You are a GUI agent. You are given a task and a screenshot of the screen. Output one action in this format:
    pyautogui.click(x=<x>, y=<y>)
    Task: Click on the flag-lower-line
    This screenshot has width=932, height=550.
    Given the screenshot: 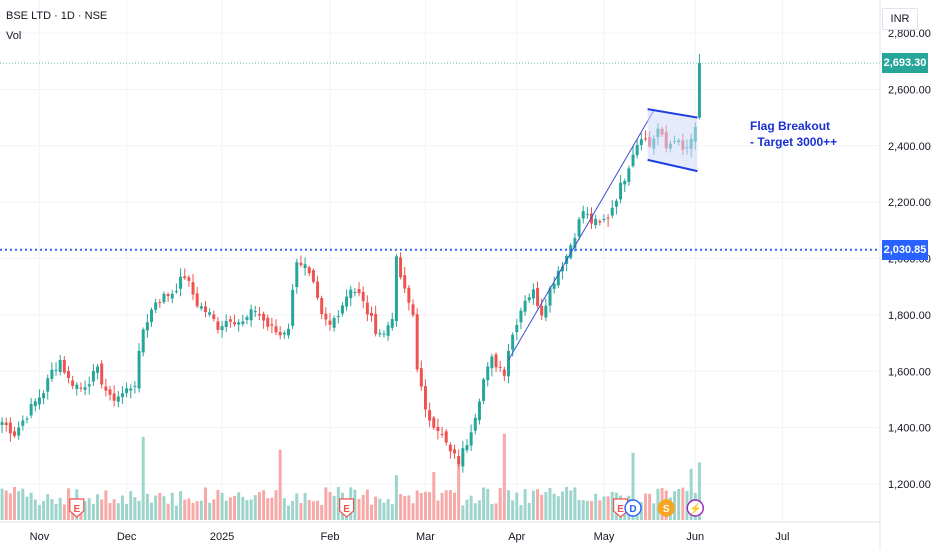 What is the action you would take?
    pyautogui.click(x=672, y=165)
    